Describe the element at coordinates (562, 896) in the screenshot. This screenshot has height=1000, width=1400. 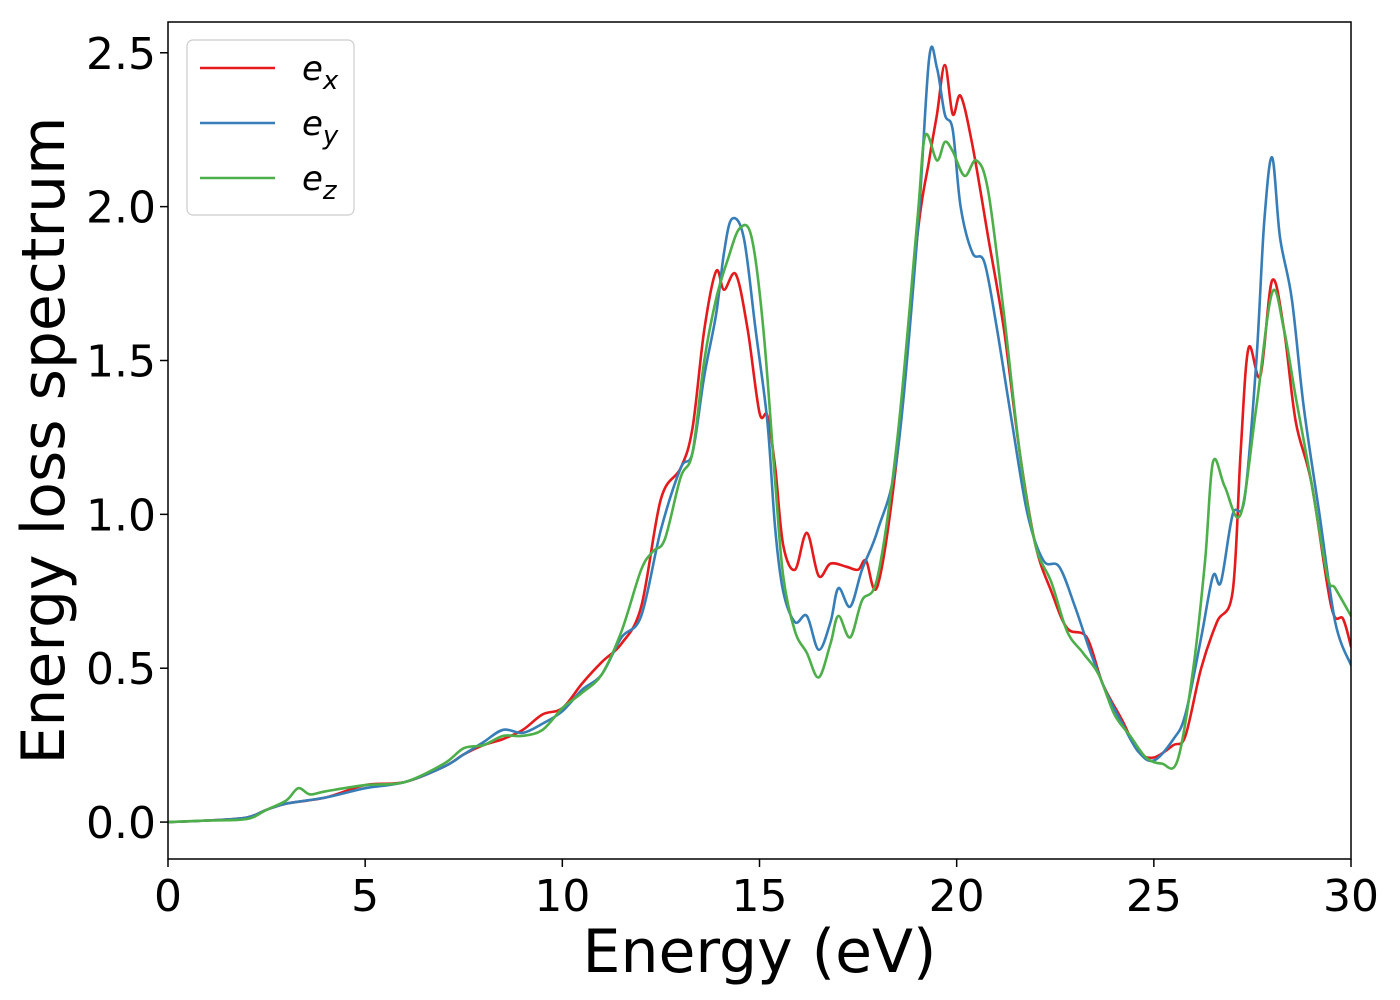
I see `x-tick-label: 10` at that location.